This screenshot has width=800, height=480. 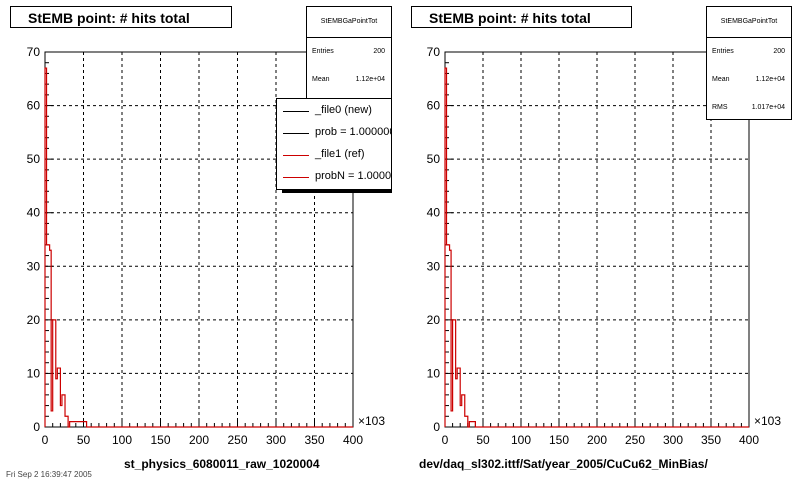 What do you see at coordinates (749, 108) in the screenshot?
I see `panel2-stats-row-rms: RMS 1.017e+04` at bounding box center [749, 108].